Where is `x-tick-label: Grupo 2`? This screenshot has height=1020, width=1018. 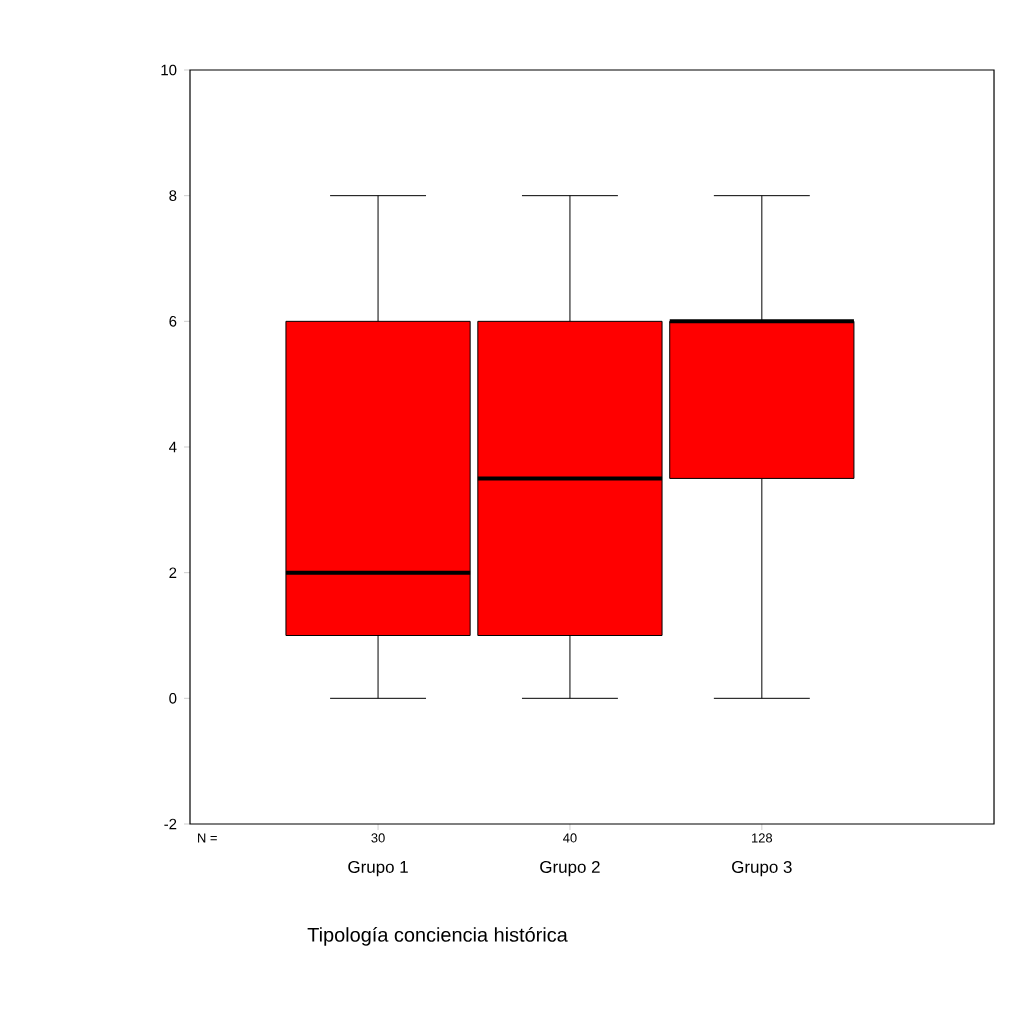
x-tick-label: Grupo 2 is located at coordinates (570, 868).